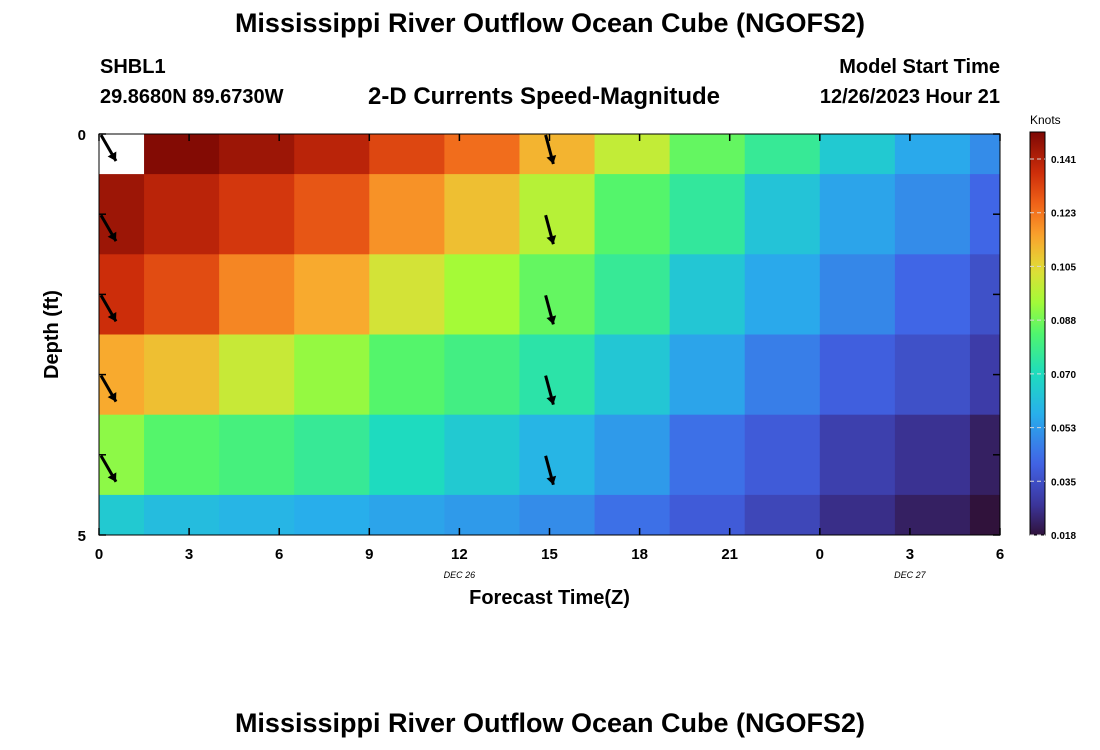  Describe the element at coordinates (1045, 120) in the screenshot. I see `colorbar-units: Knots` at that location.